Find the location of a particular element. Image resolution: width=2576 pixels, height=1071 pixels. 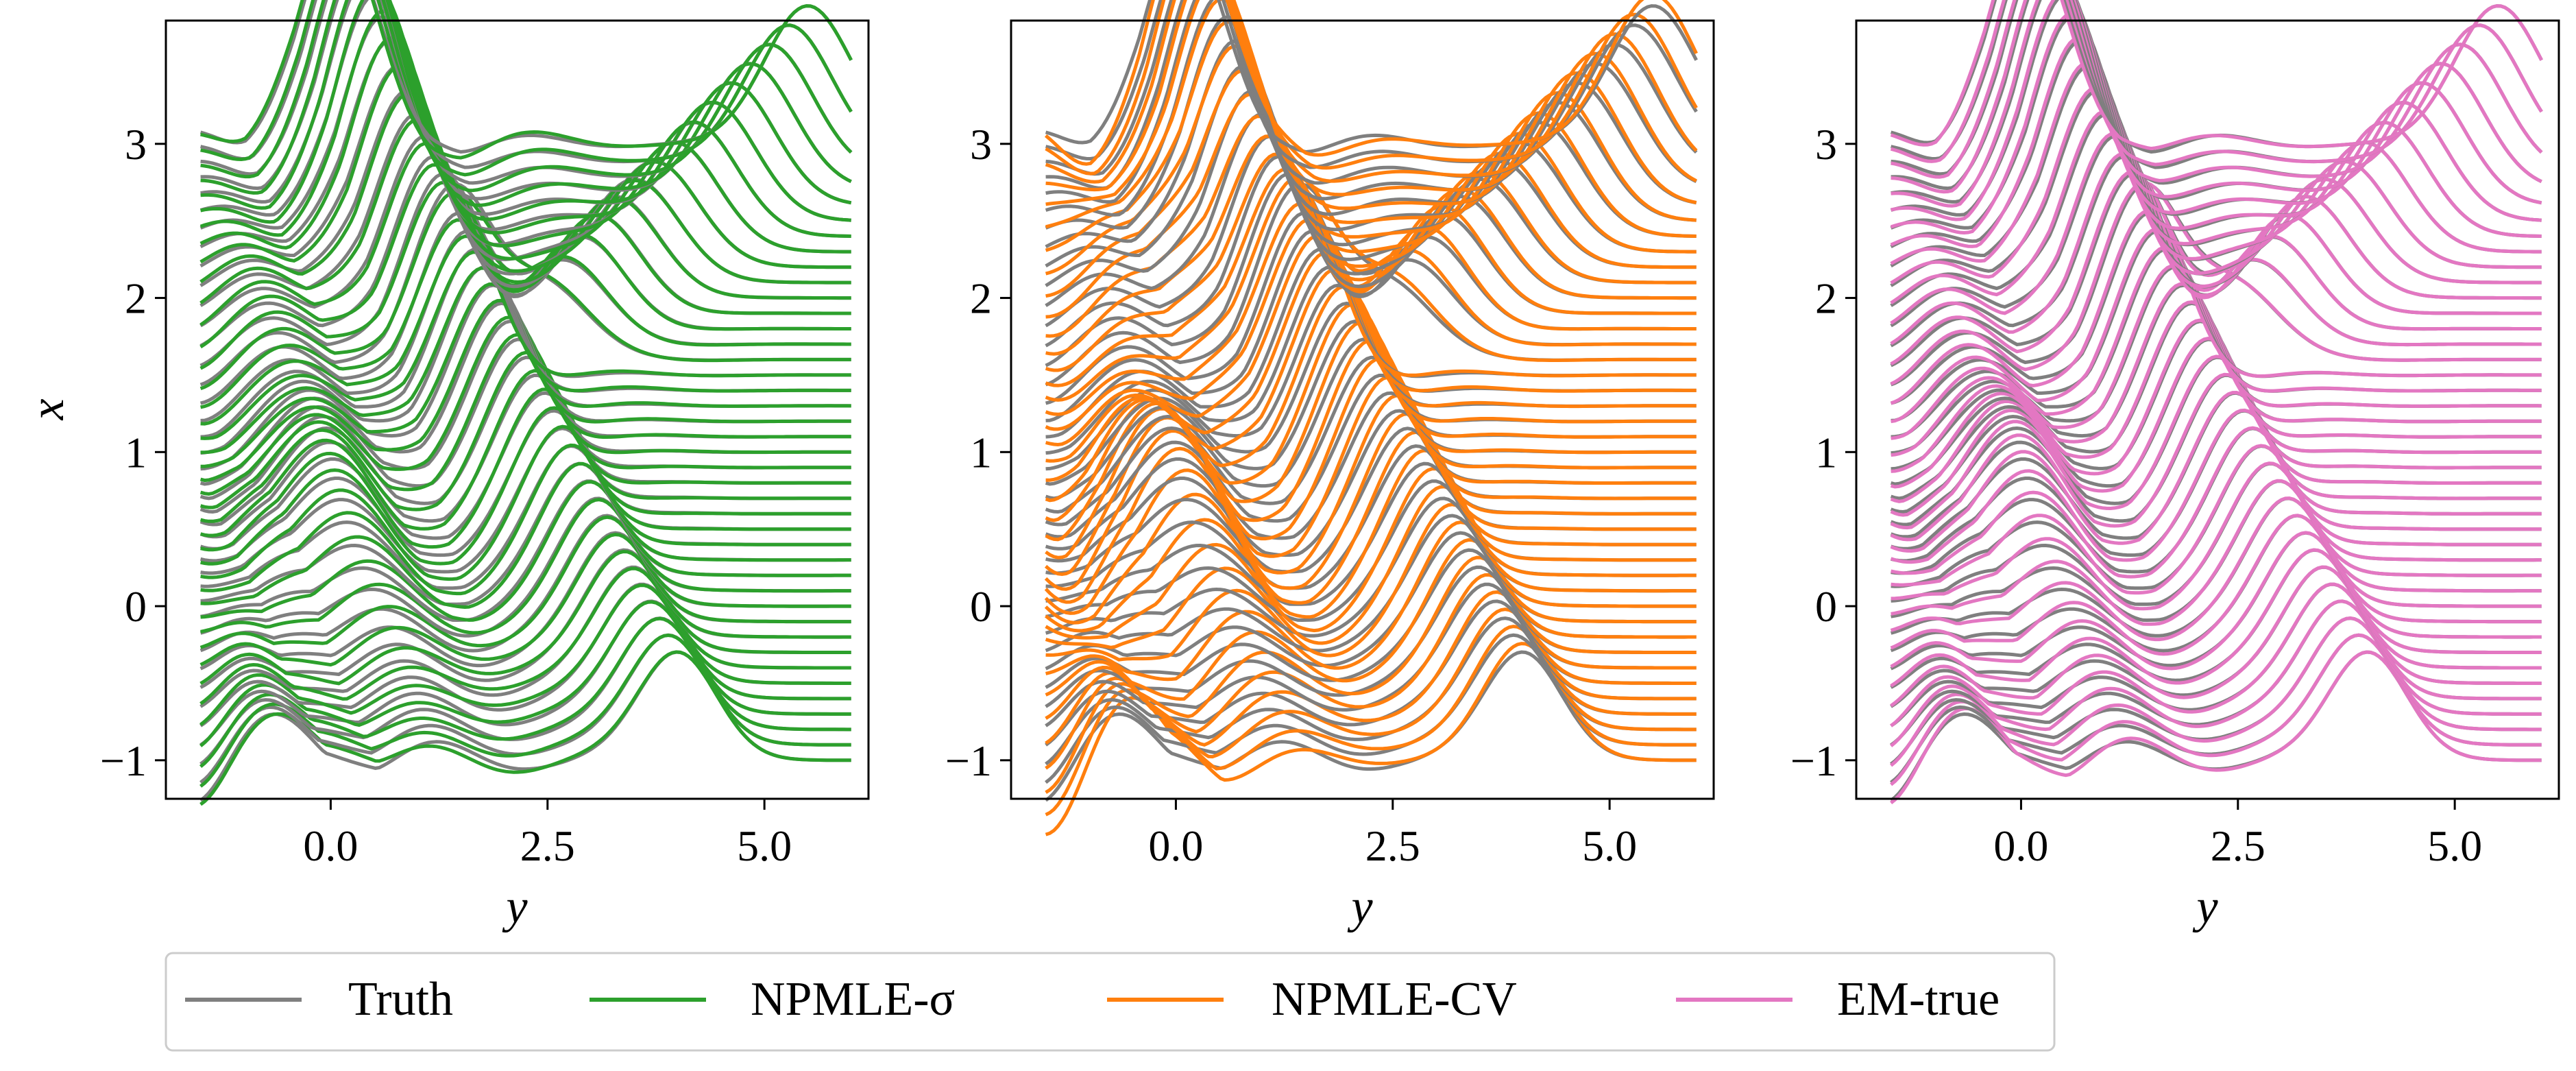

y-tick-label: −1 is located at coordinates (1813, 760).